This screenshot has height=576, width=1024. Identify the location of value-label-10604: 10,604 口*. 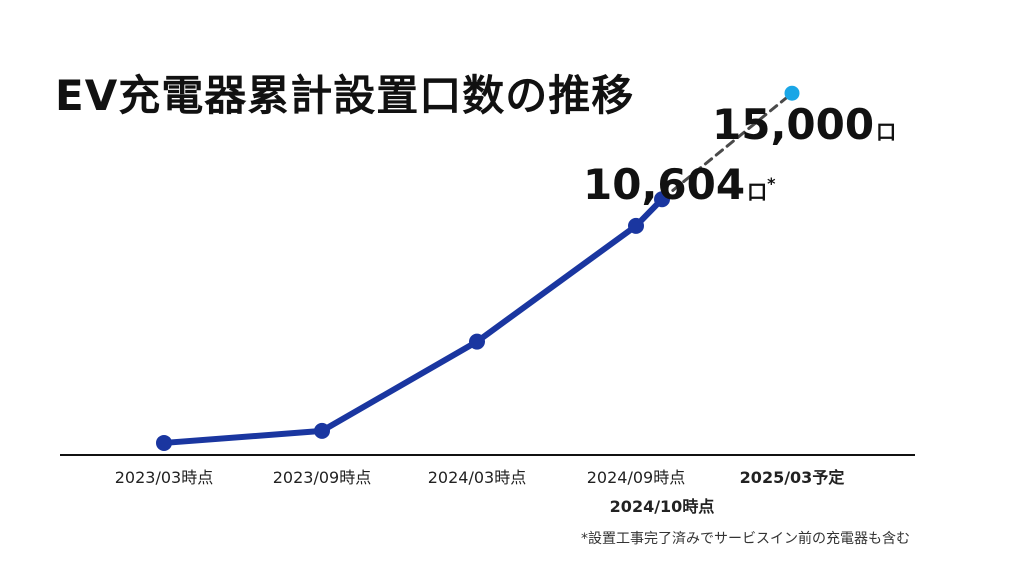
(679, 184).